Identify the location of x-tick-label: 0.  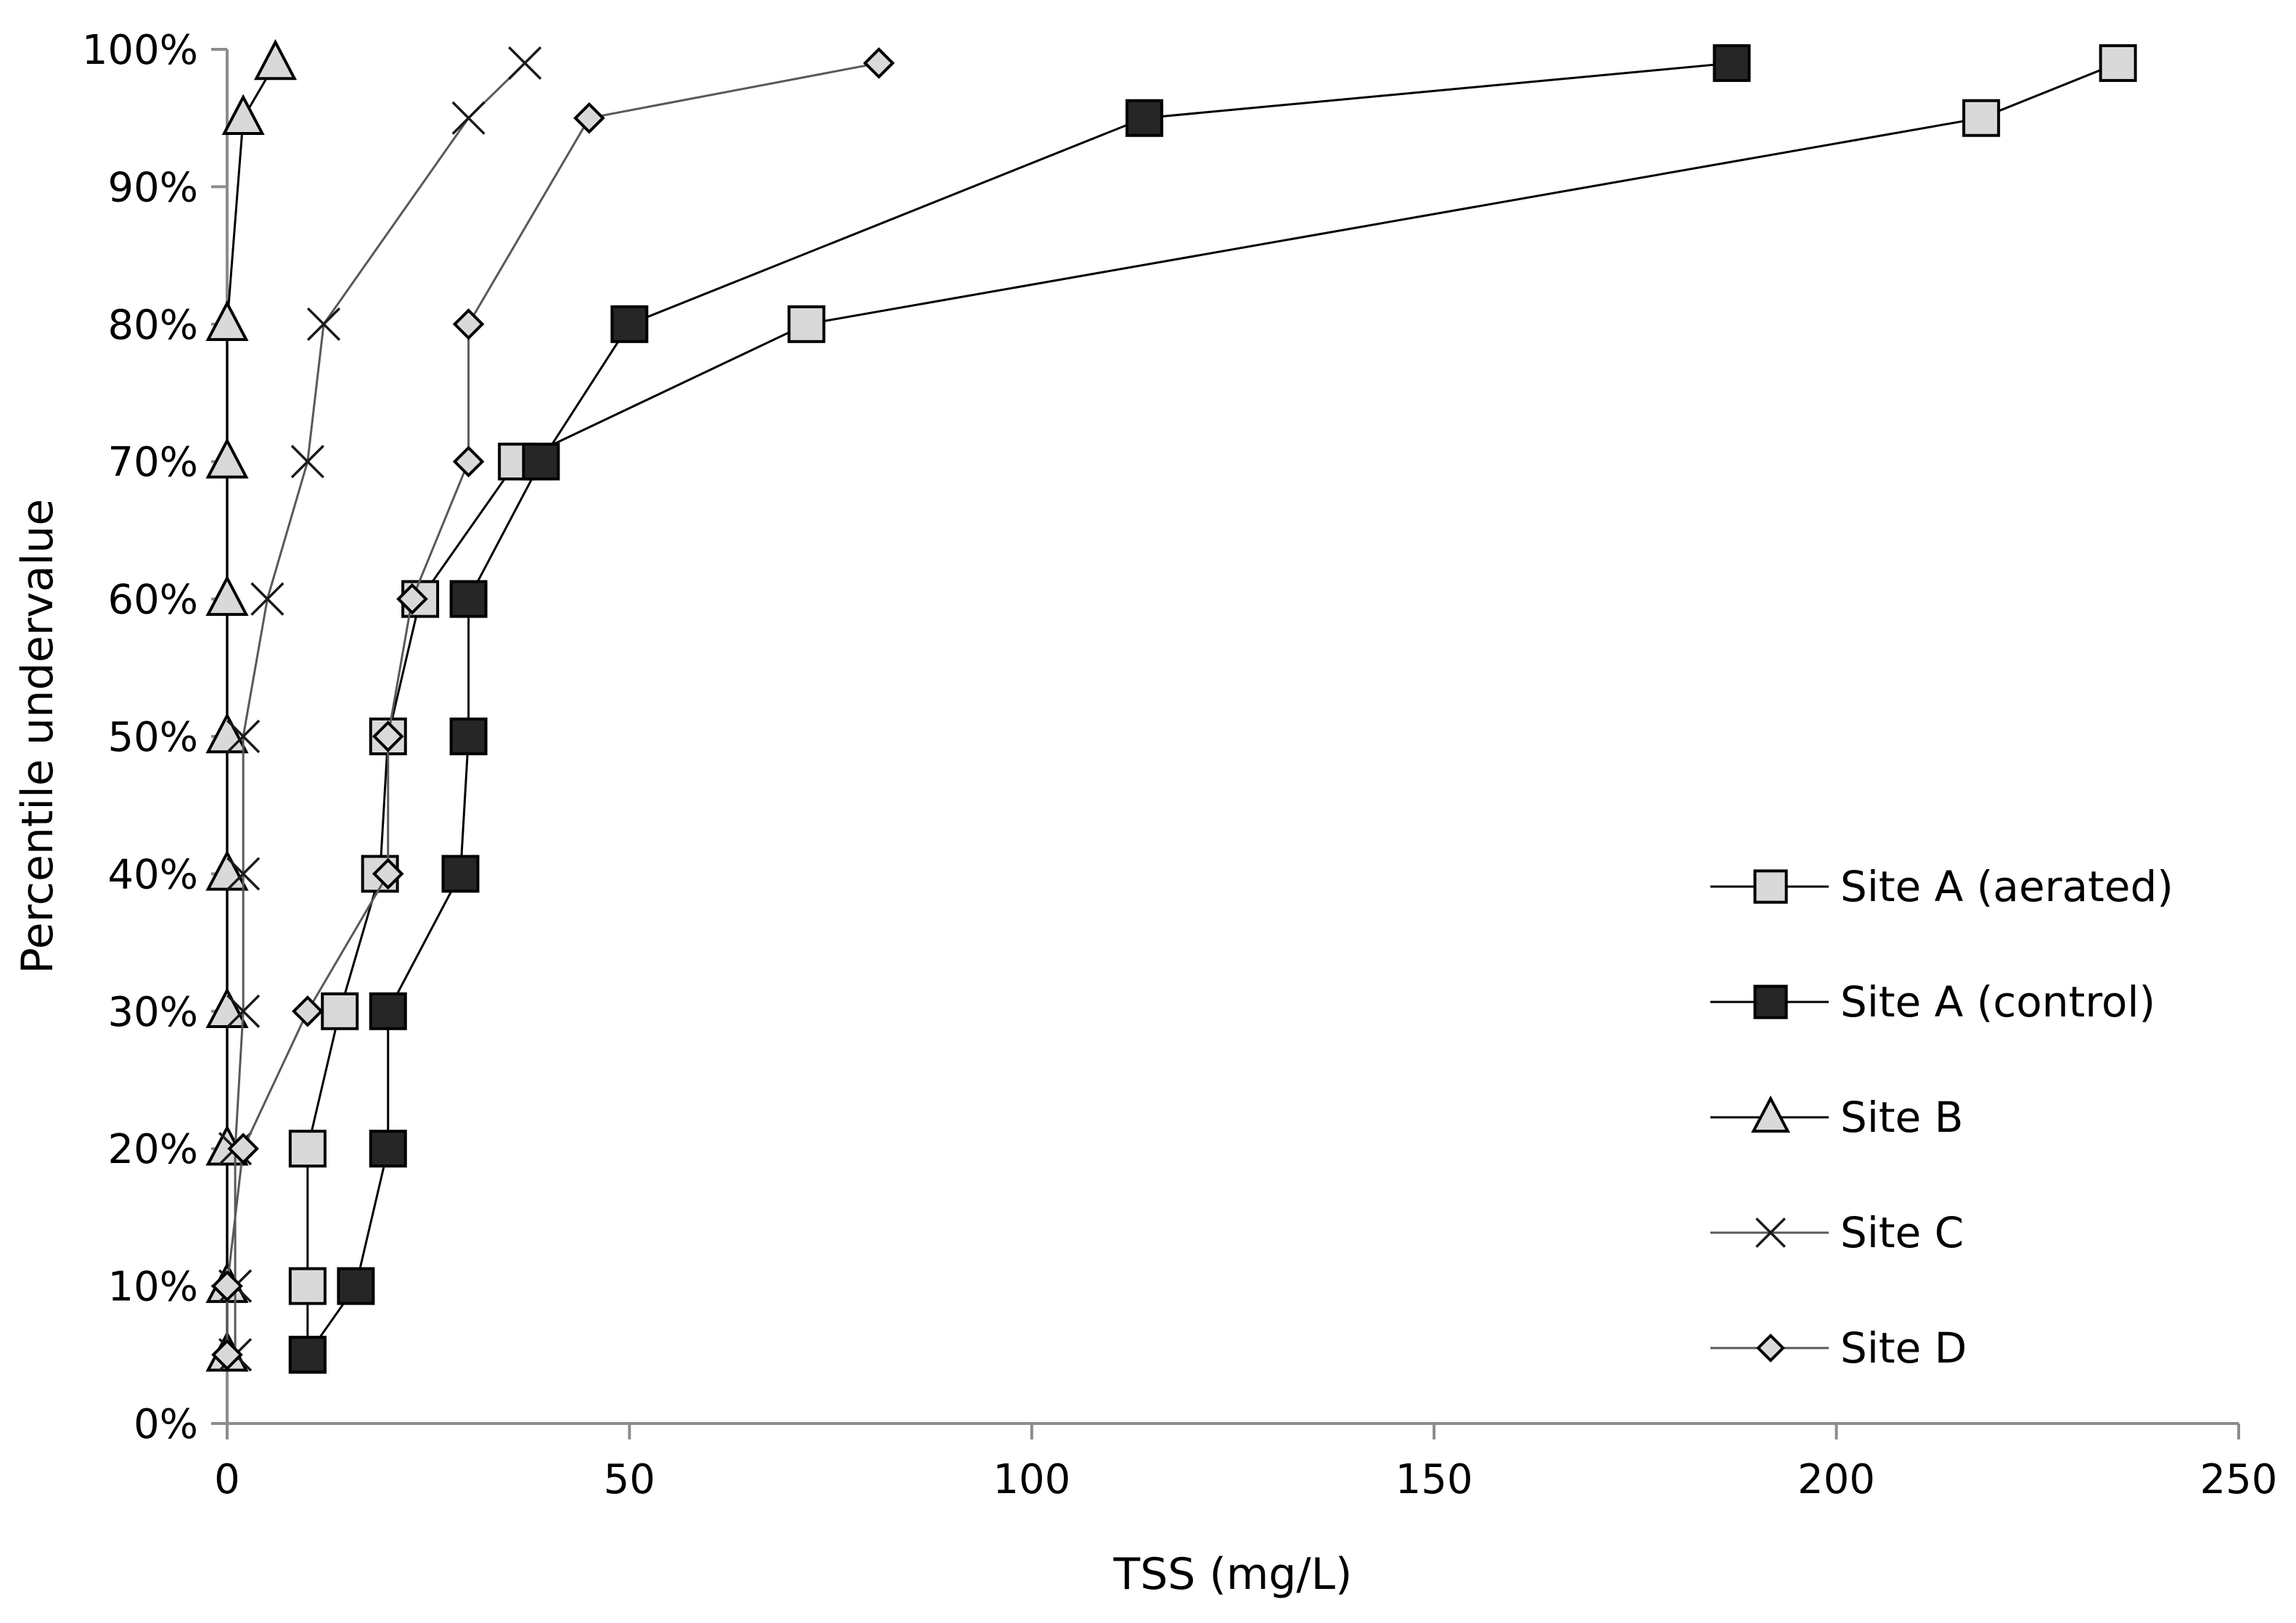
(227, 1479).